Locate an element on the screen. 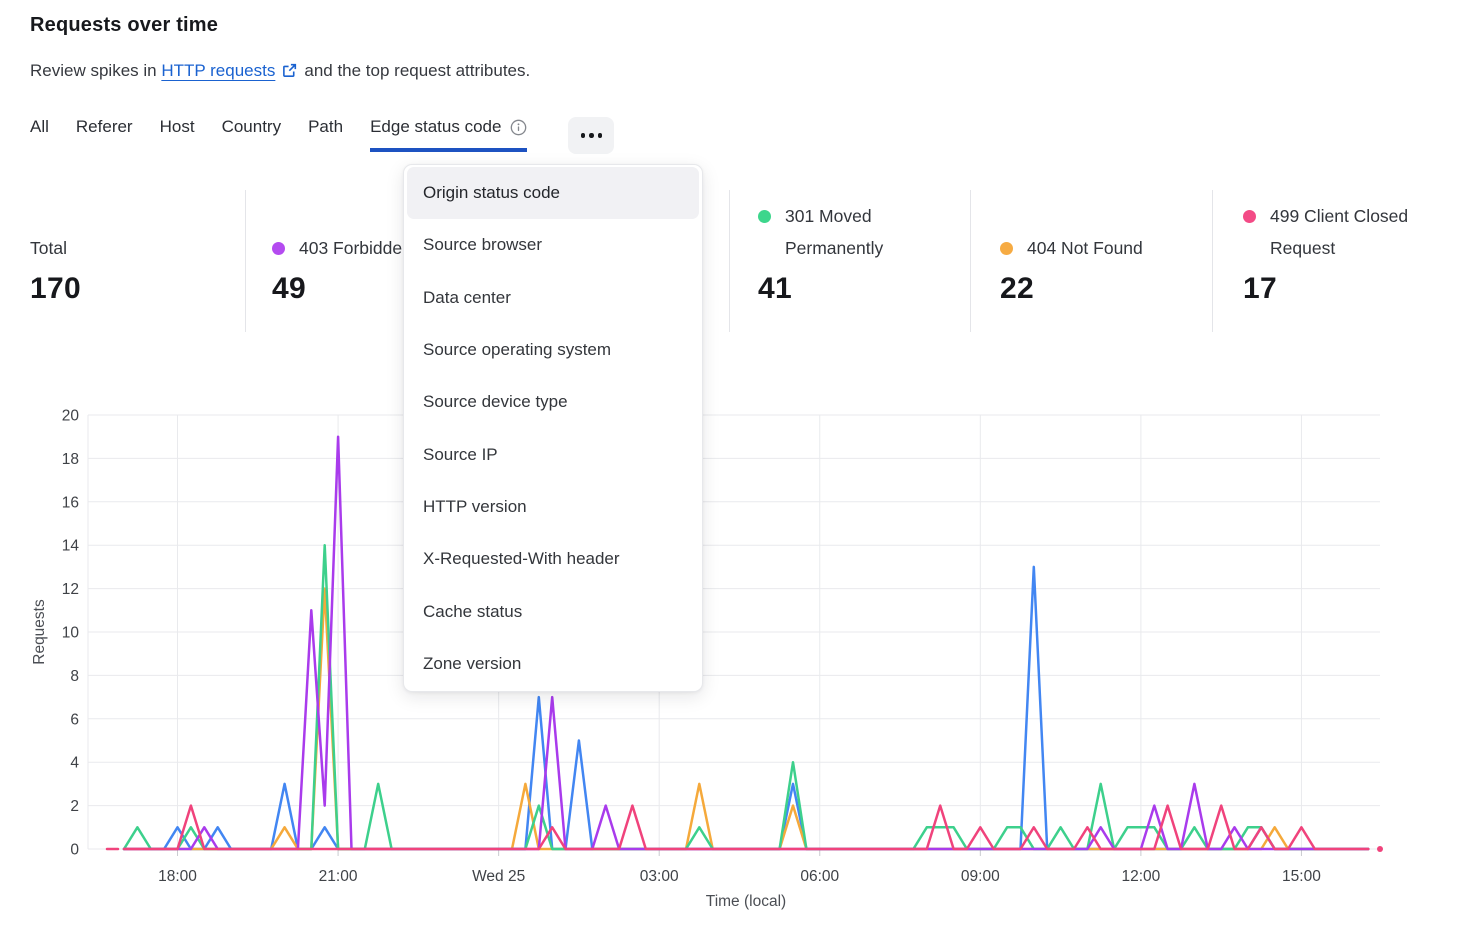  menu-item-label: Source device type is located at coordinates (495, 402).